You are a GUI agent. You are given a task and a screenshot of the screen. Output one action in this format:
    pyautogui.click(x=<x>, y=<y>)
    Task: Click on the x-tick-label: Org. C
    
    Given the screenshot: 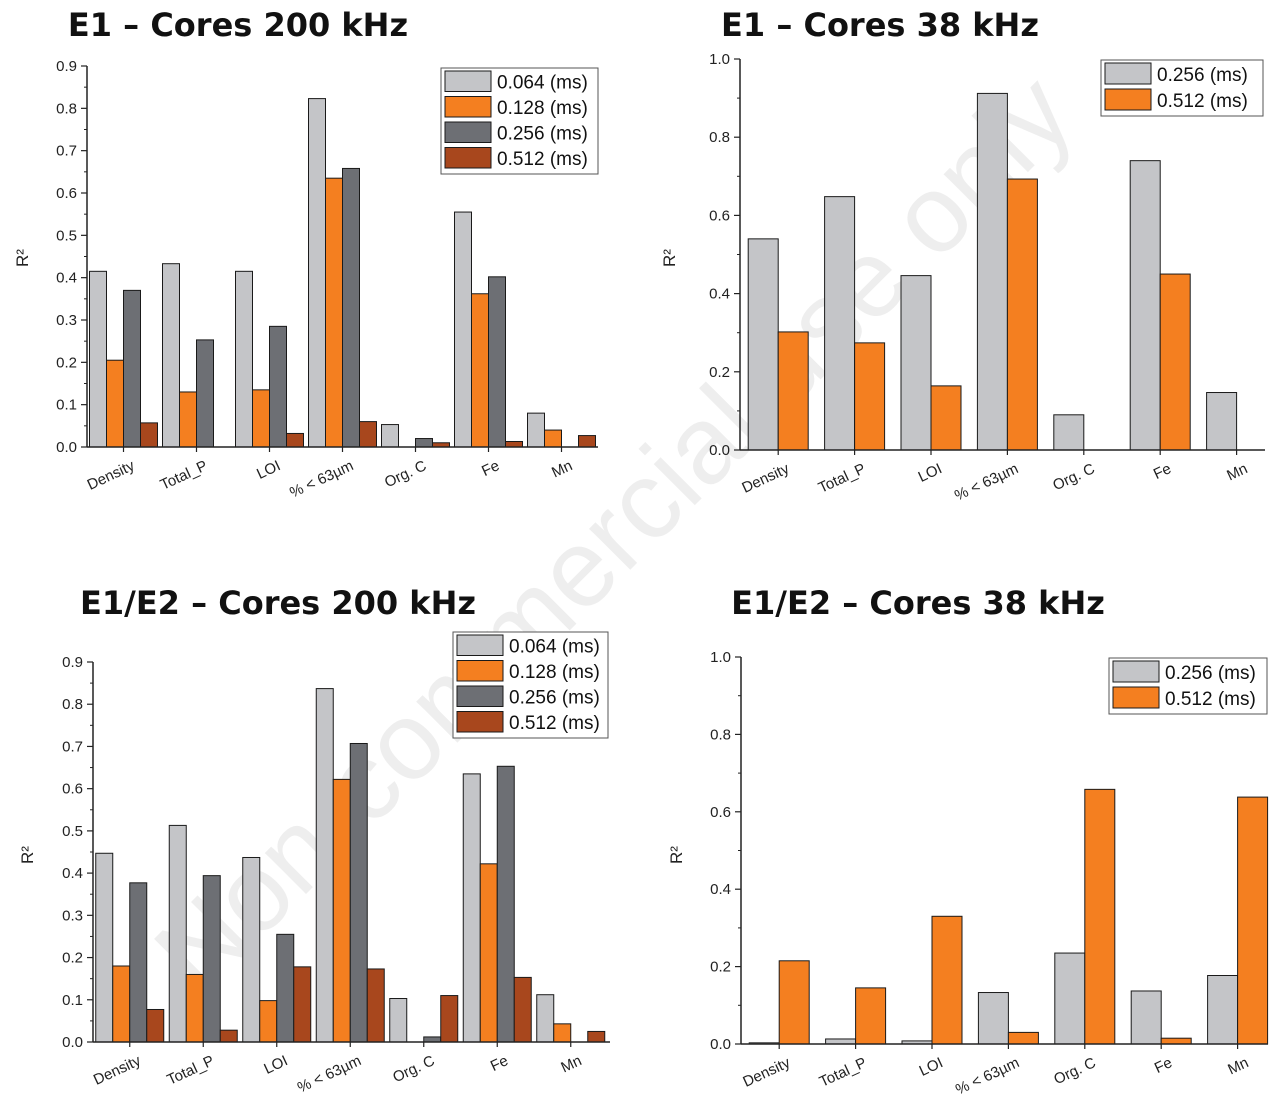 What is the action you would take?
    pyautogui.click(x=413, y=1069)
    